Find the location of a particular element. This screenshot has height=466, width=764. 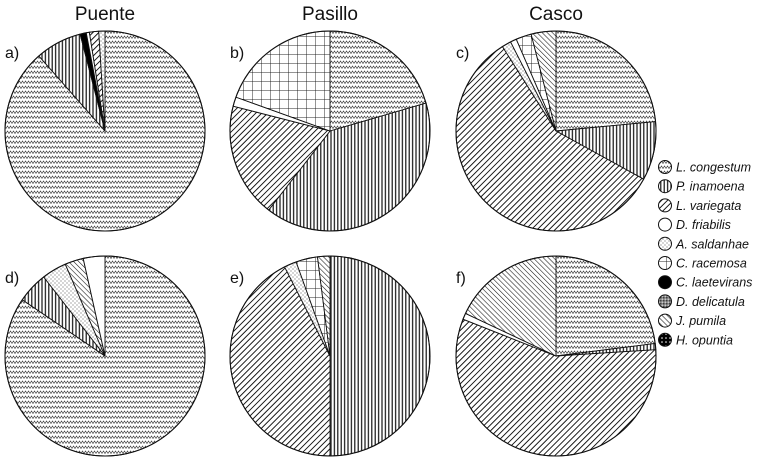

legend-item-l-variegata: L. variegata is located at coordinates (699, 205).